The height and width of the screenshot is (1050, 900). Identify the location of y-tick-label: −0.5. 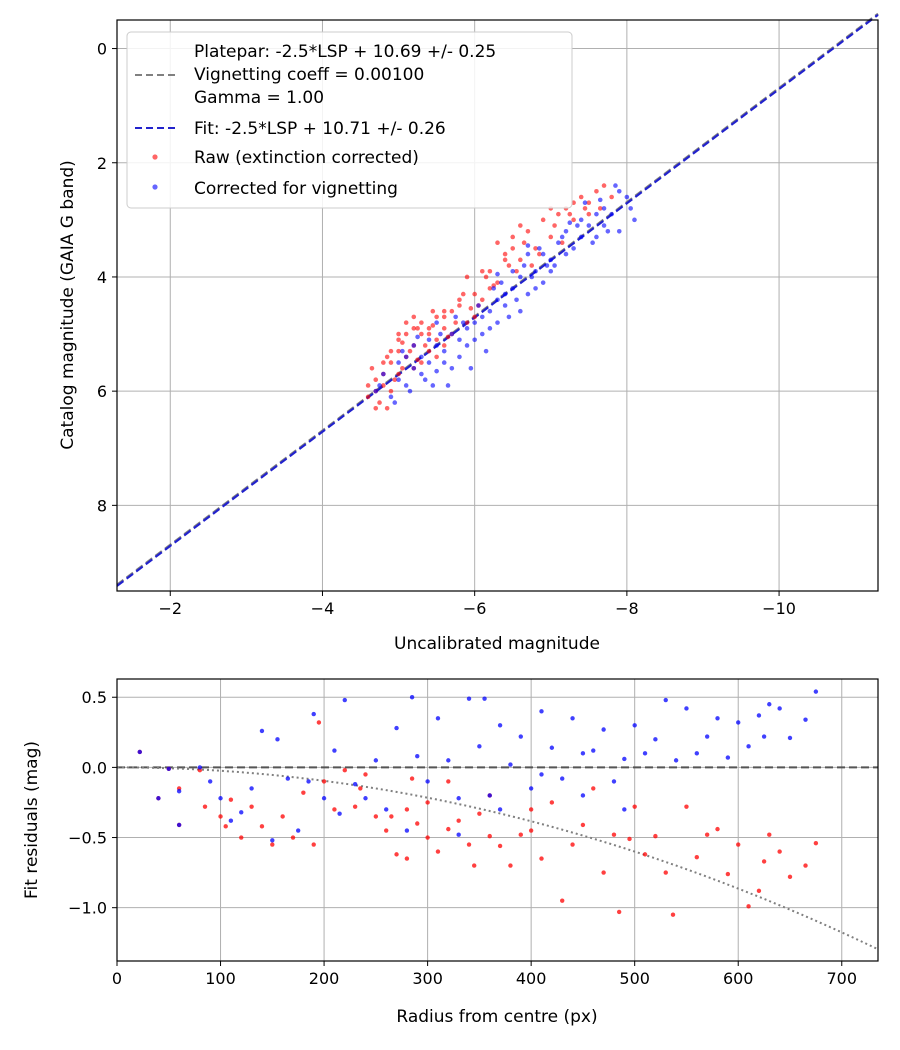
(87, 838).